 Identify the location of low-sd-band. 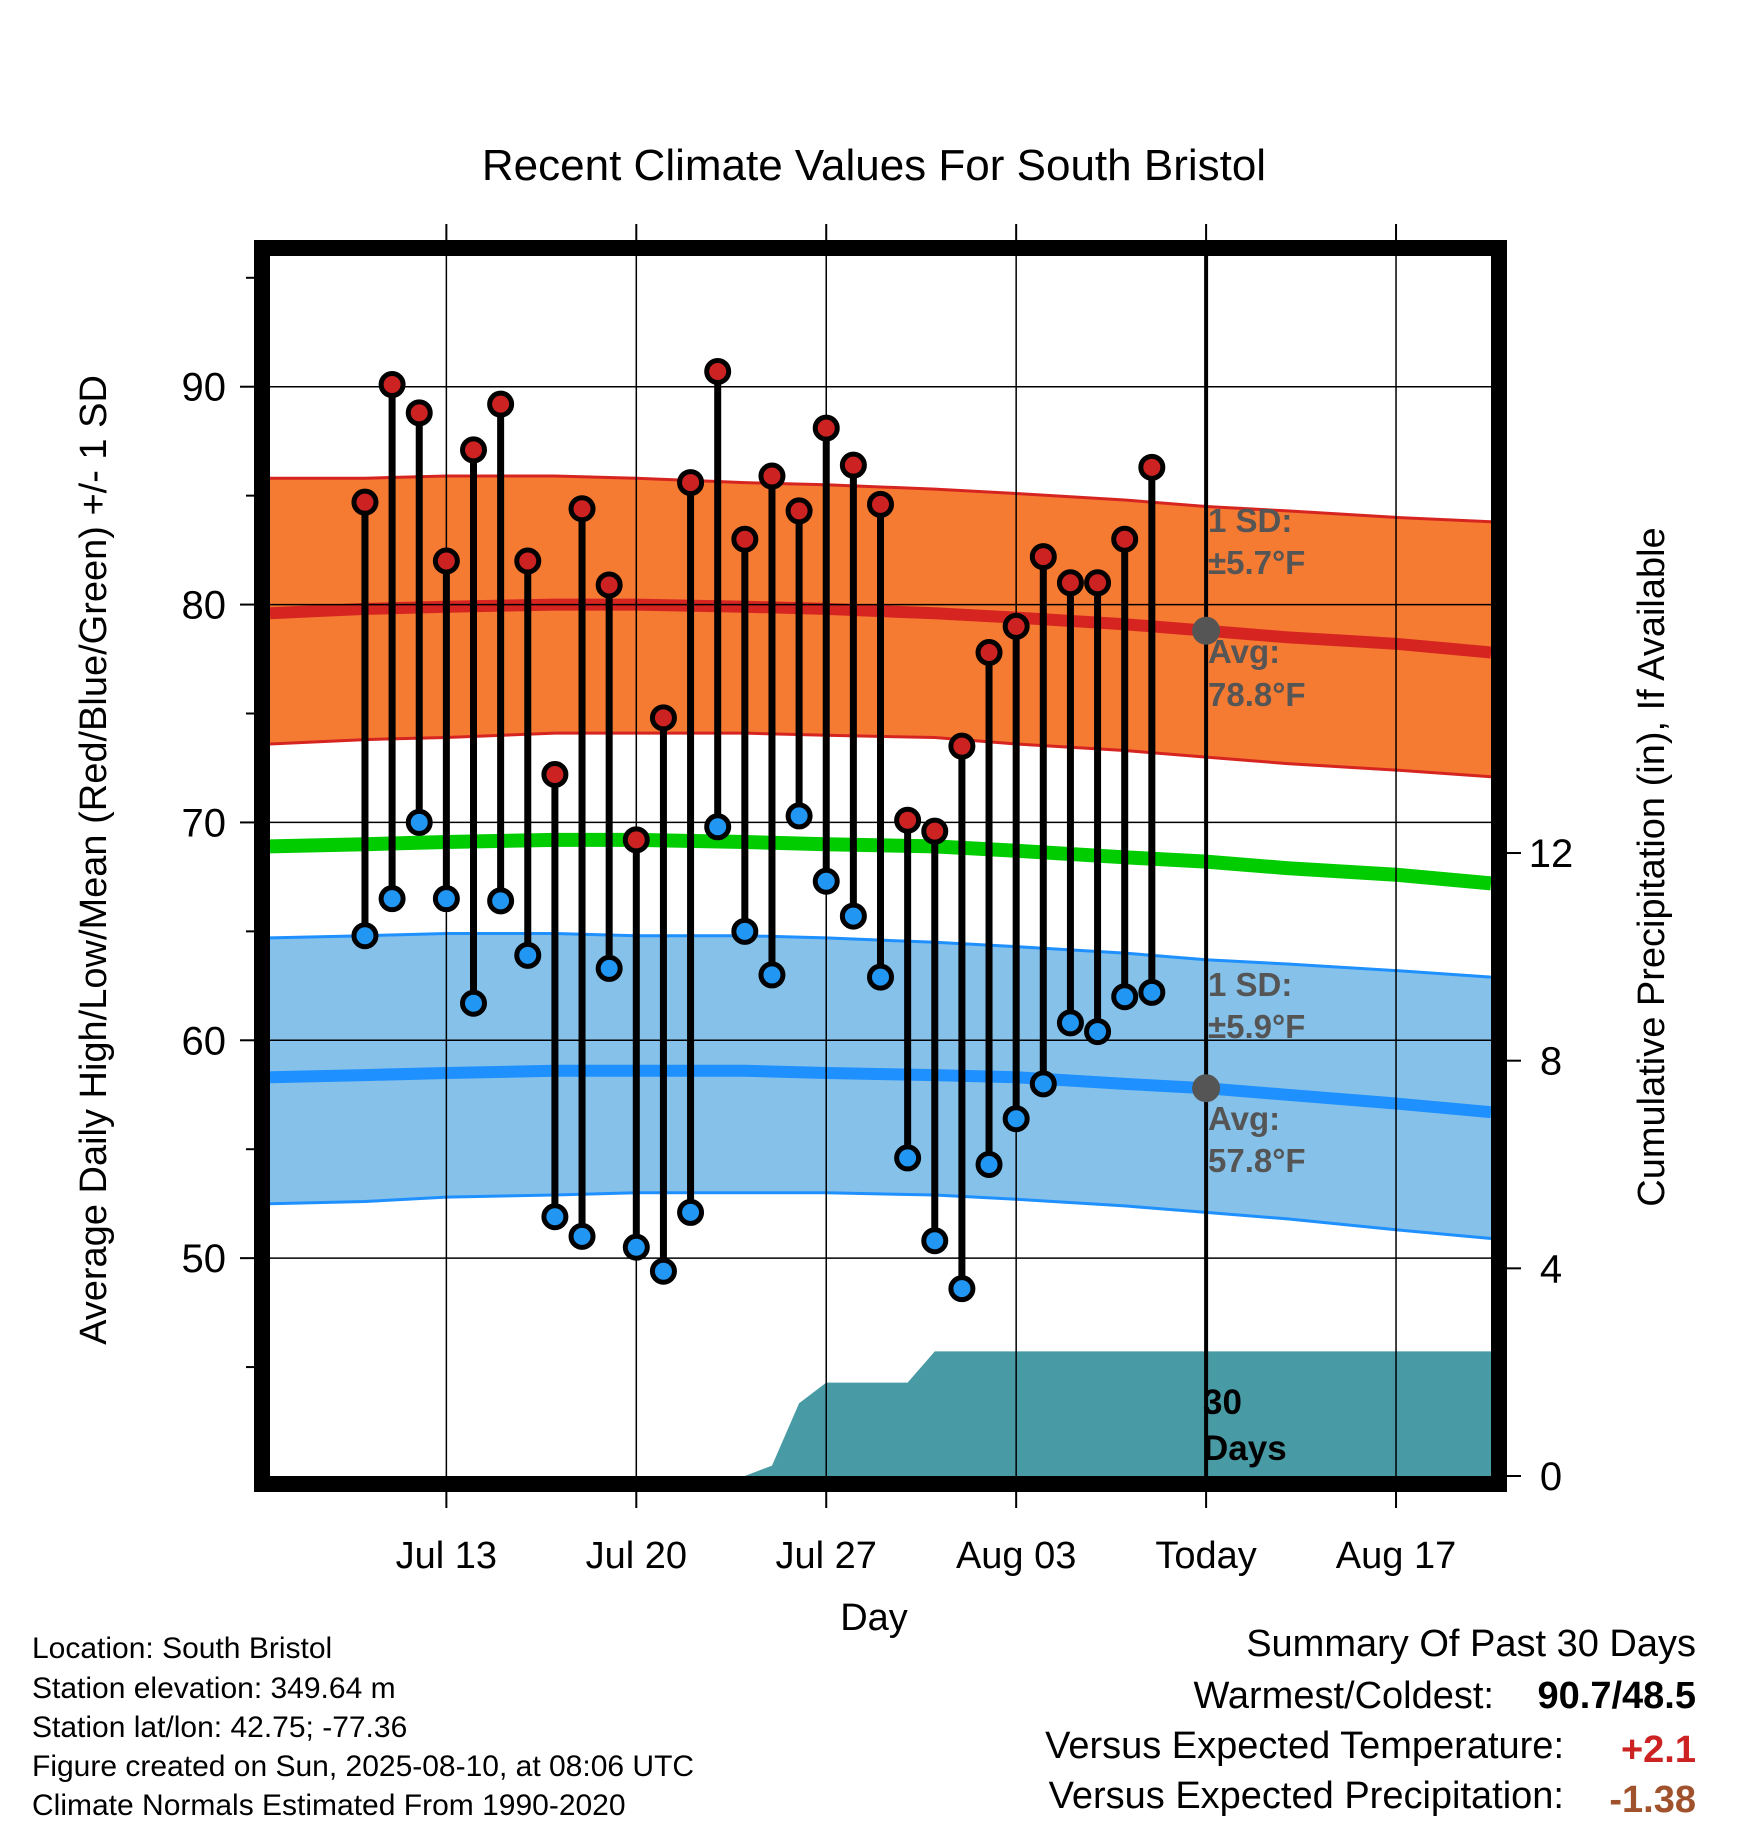
(880, 1086).